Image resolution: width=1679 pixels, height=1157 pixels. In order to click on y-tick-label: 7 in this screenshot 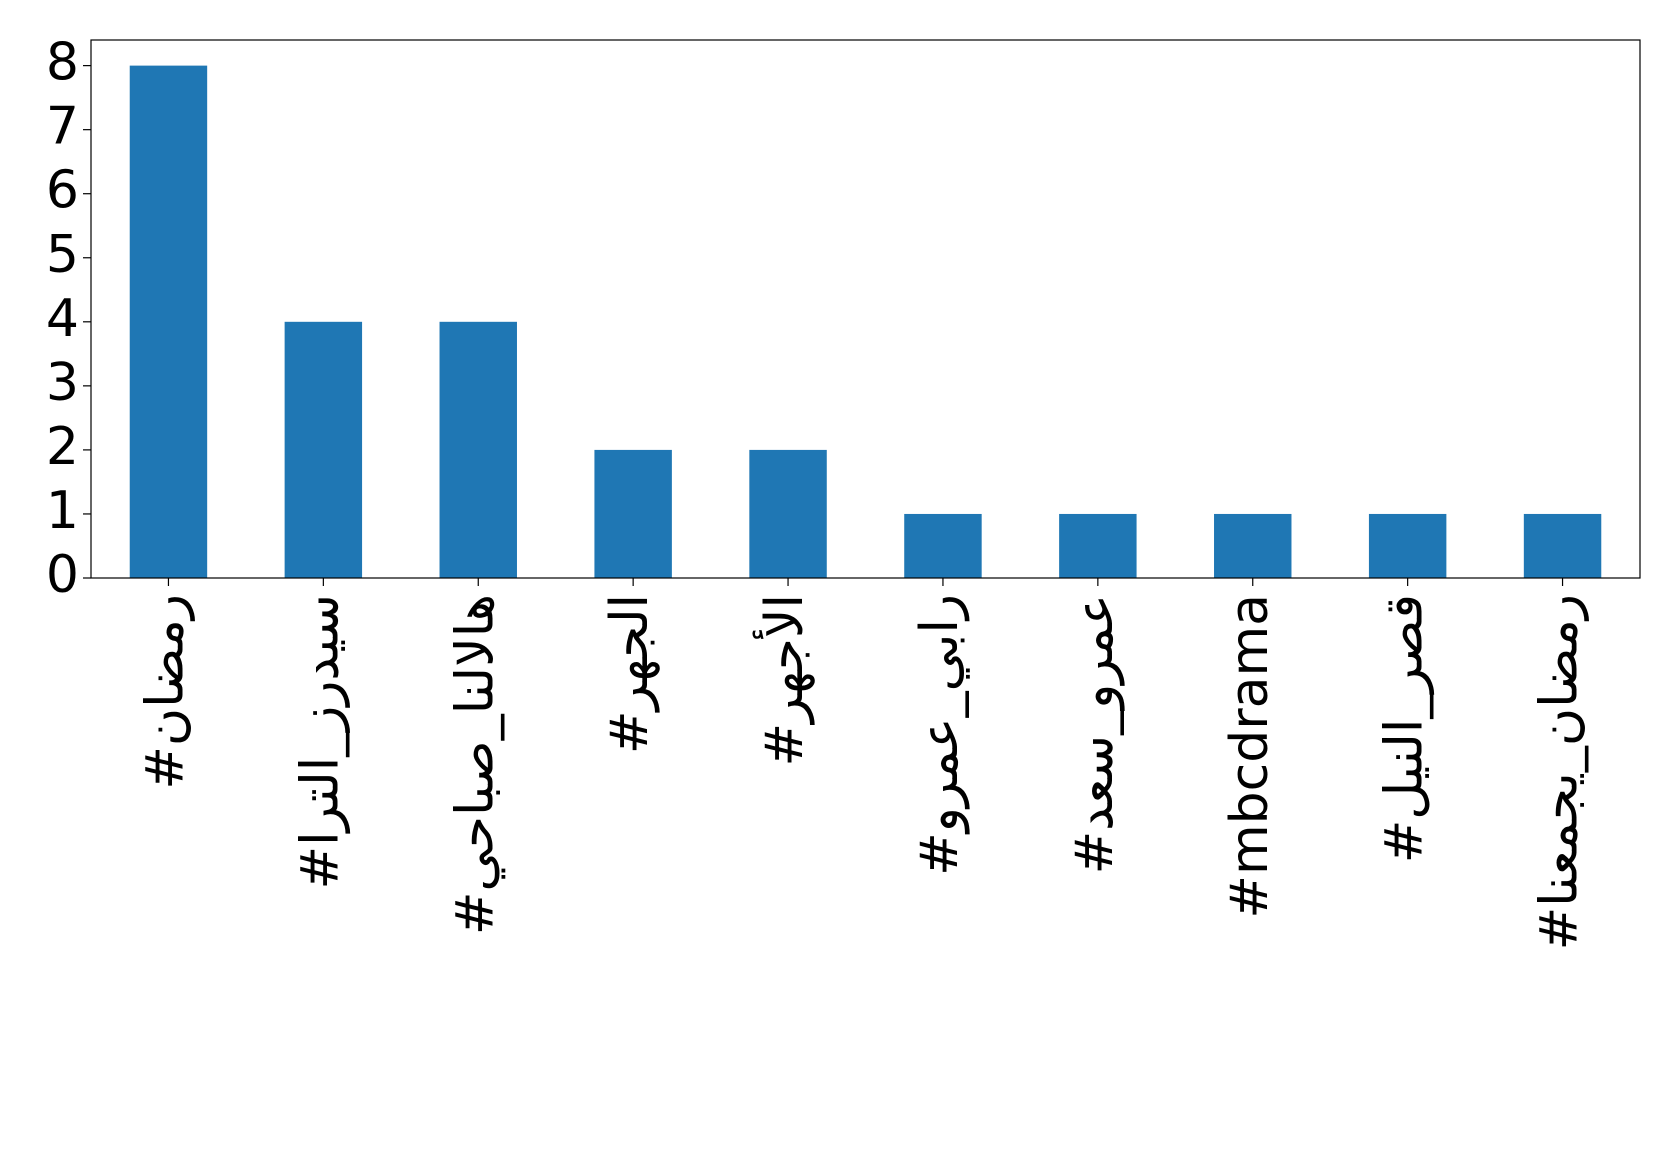, I will do `click(62, 127)`.